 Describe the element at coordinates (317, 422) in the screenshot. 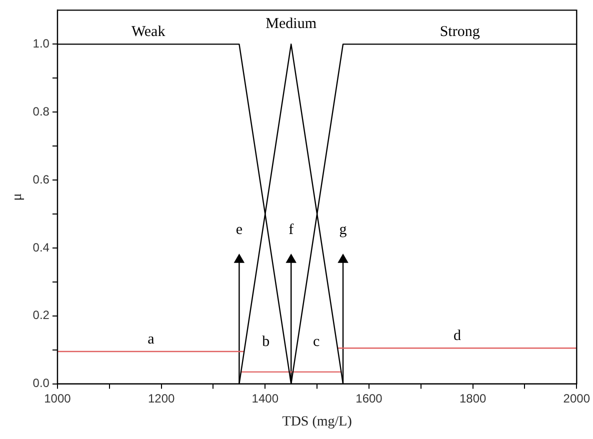

I see `x-axis-title: TDS (mg/L)` at that location.